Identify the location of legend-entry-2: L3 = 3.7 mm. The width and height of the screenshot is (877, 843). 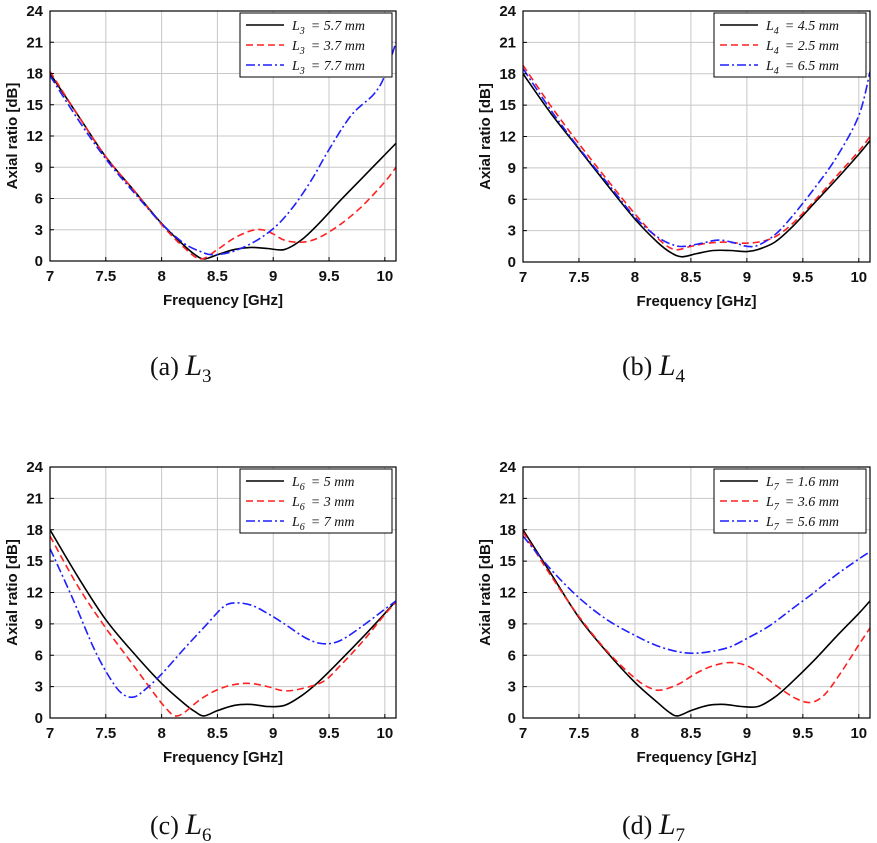
(328, 48).